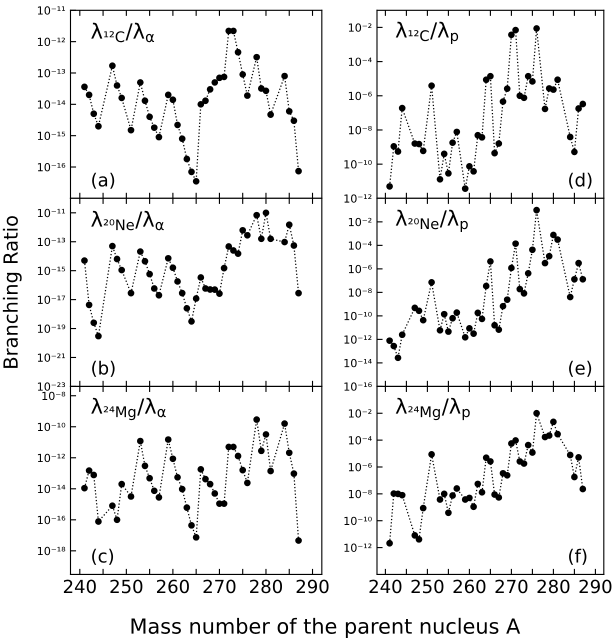 The width and height of the screenshot is (613, 644). Describe the element at coordinates (577, 556) in the screenshot. I see `annotation: (f)` at that location.